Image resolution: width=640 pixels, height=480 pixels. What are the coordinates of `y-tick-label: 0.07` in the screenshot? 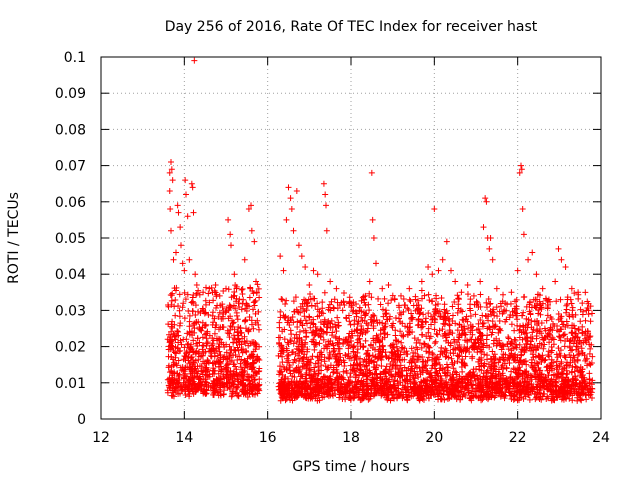 It's located at (70, 167).